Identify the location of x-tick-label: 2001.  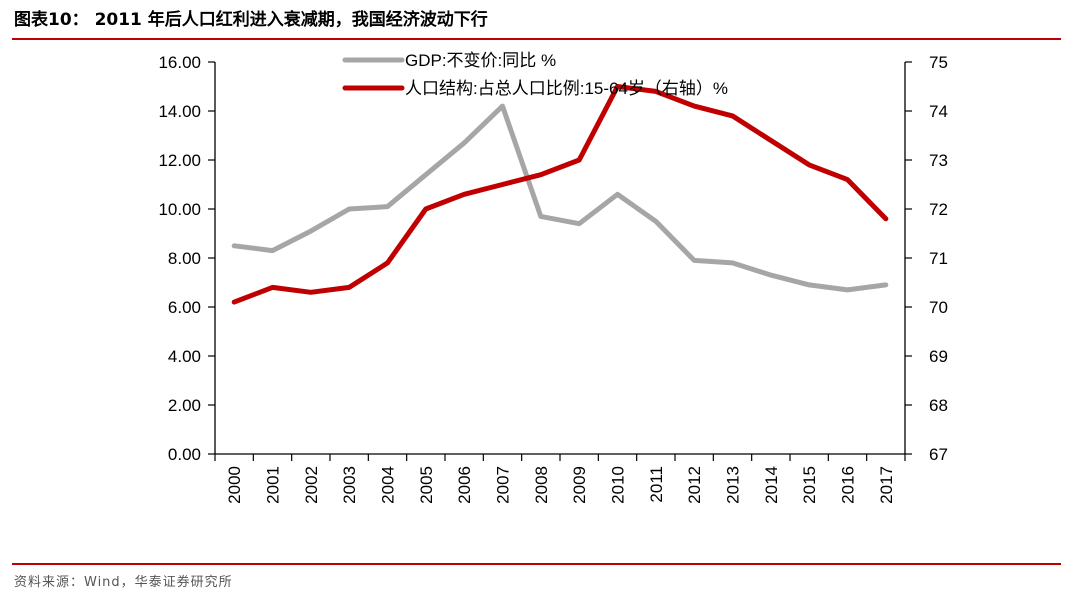
(273, 485).